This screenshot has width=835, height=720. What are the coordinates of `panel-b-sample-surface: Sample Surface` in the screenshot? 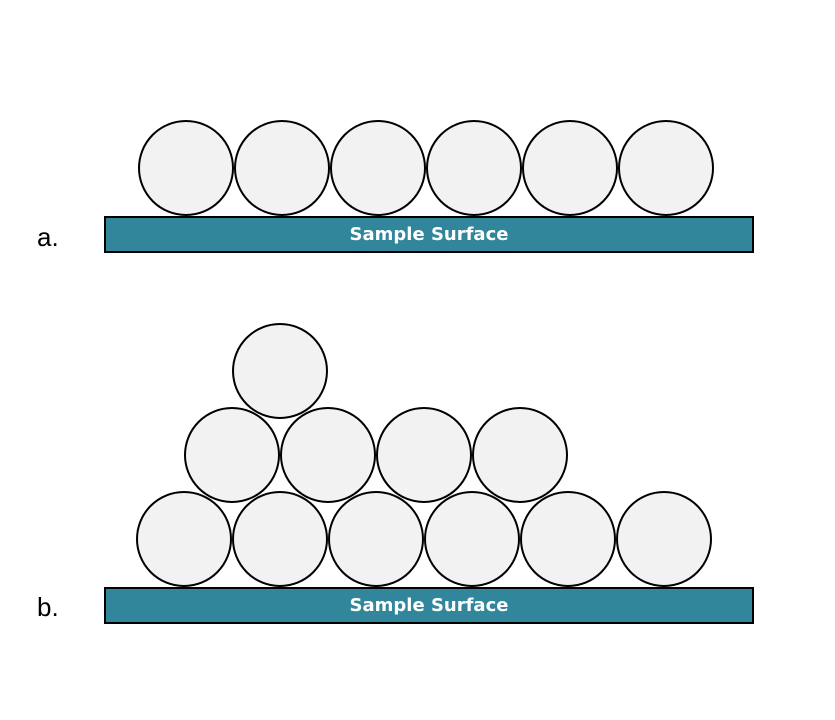 It's located at (429, 605).